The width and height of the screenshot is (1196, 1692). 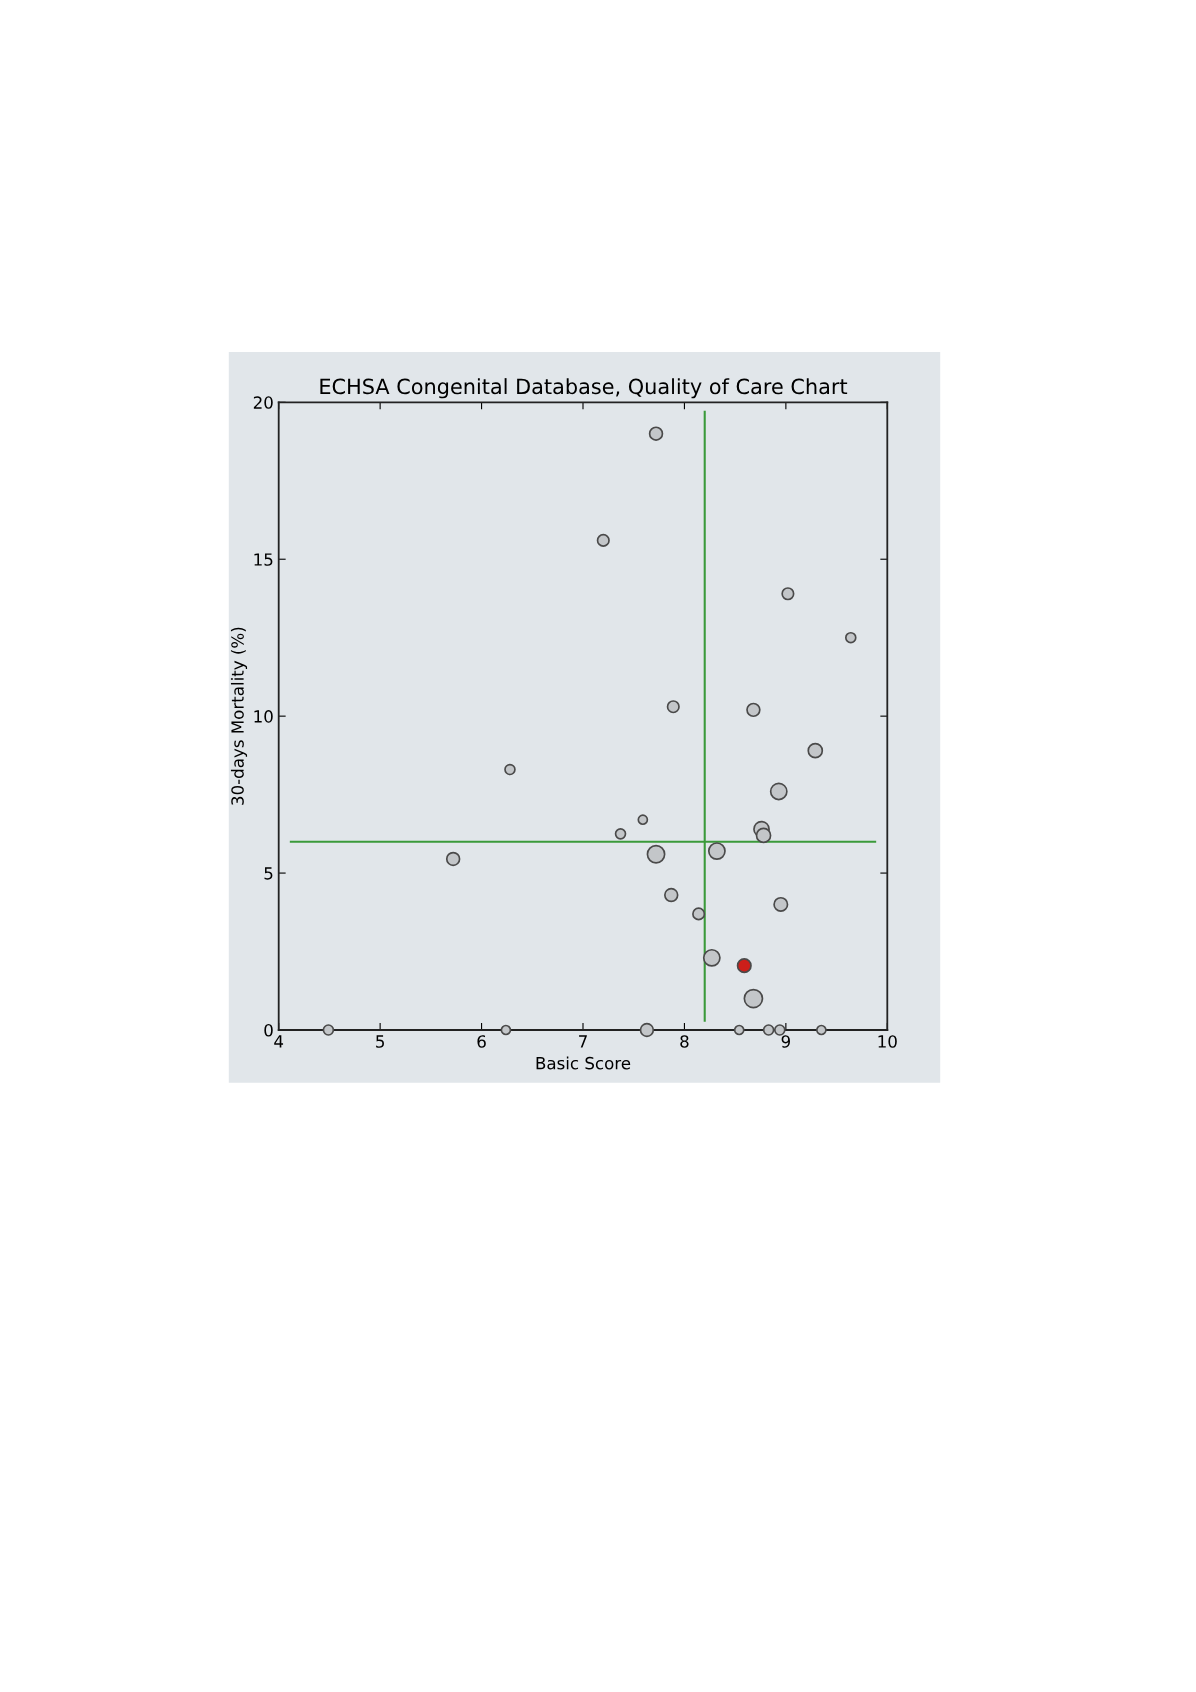 I want to click on x-tick-label: 7, so click(x=583, y=1041).